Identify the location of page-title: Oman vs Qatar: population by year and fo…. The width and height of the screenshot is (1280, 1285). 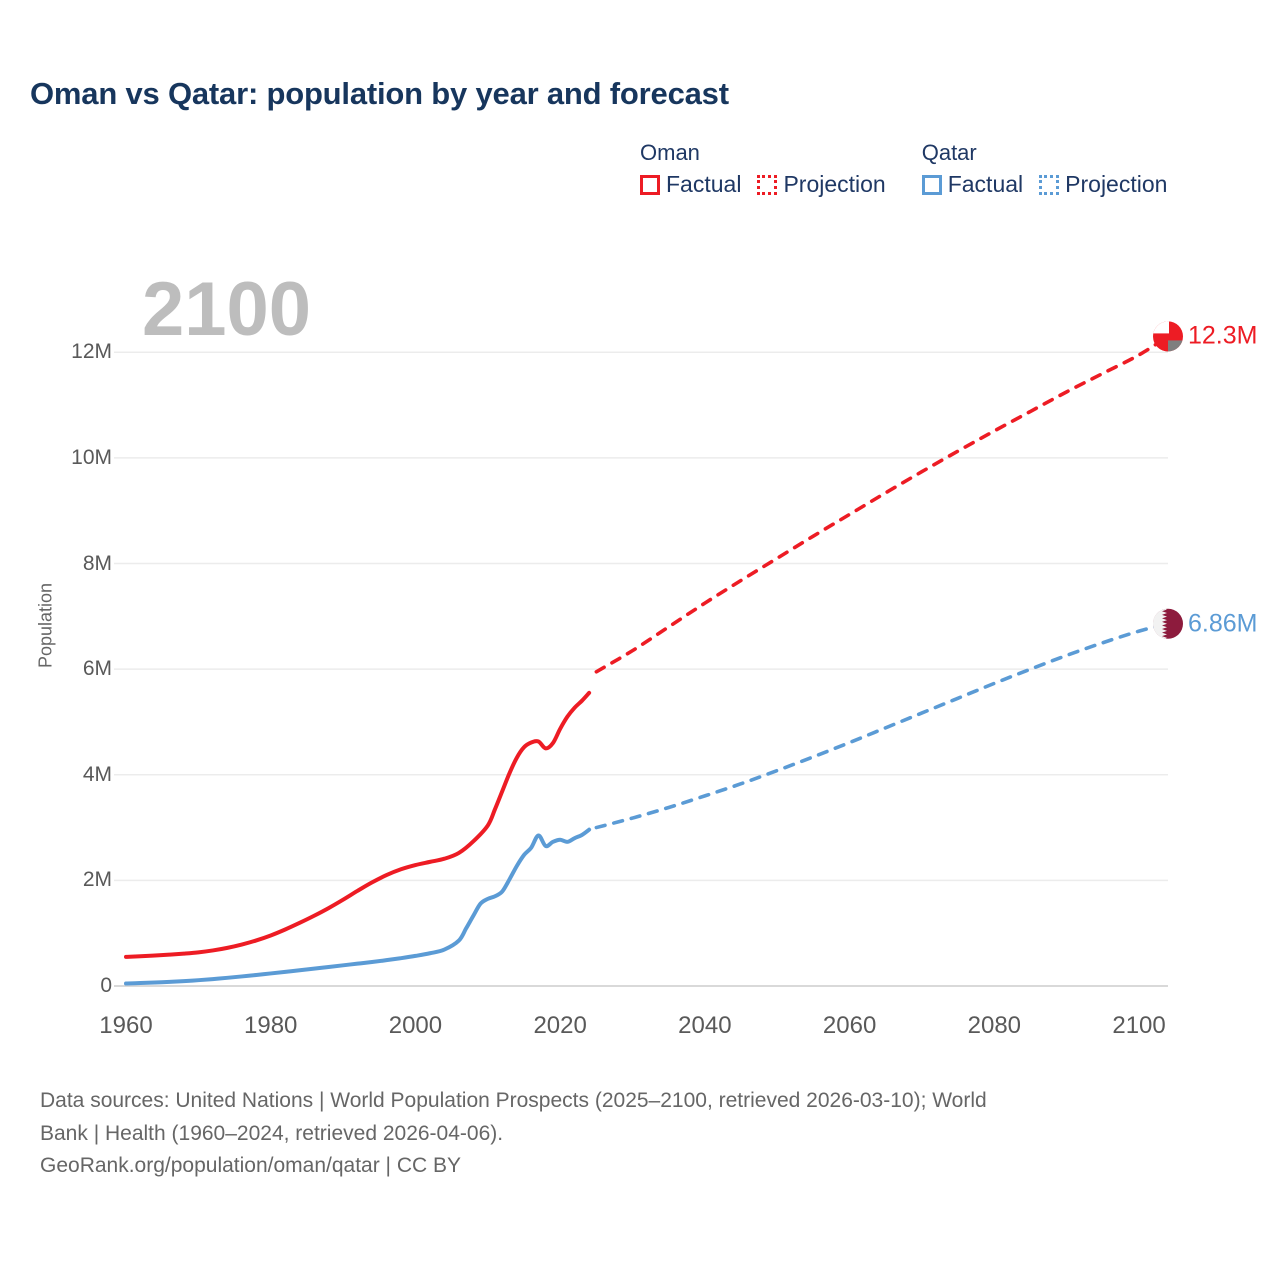
(379, 93).